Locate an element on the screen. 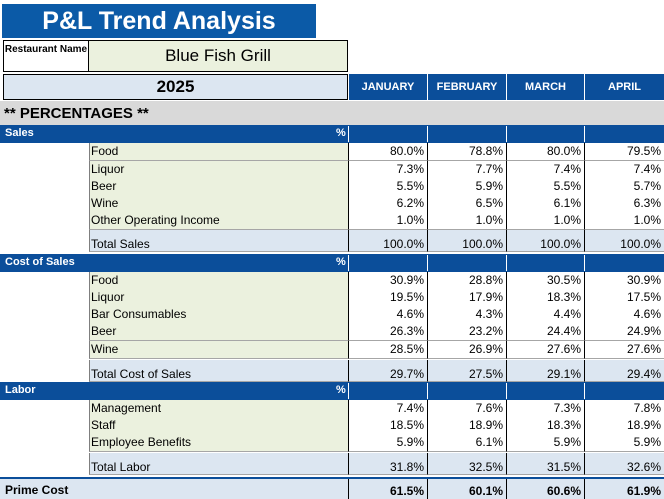 This screenshot has width=664, height=499. value-cell-february: 6.1% is located at coordinates (466, 443).